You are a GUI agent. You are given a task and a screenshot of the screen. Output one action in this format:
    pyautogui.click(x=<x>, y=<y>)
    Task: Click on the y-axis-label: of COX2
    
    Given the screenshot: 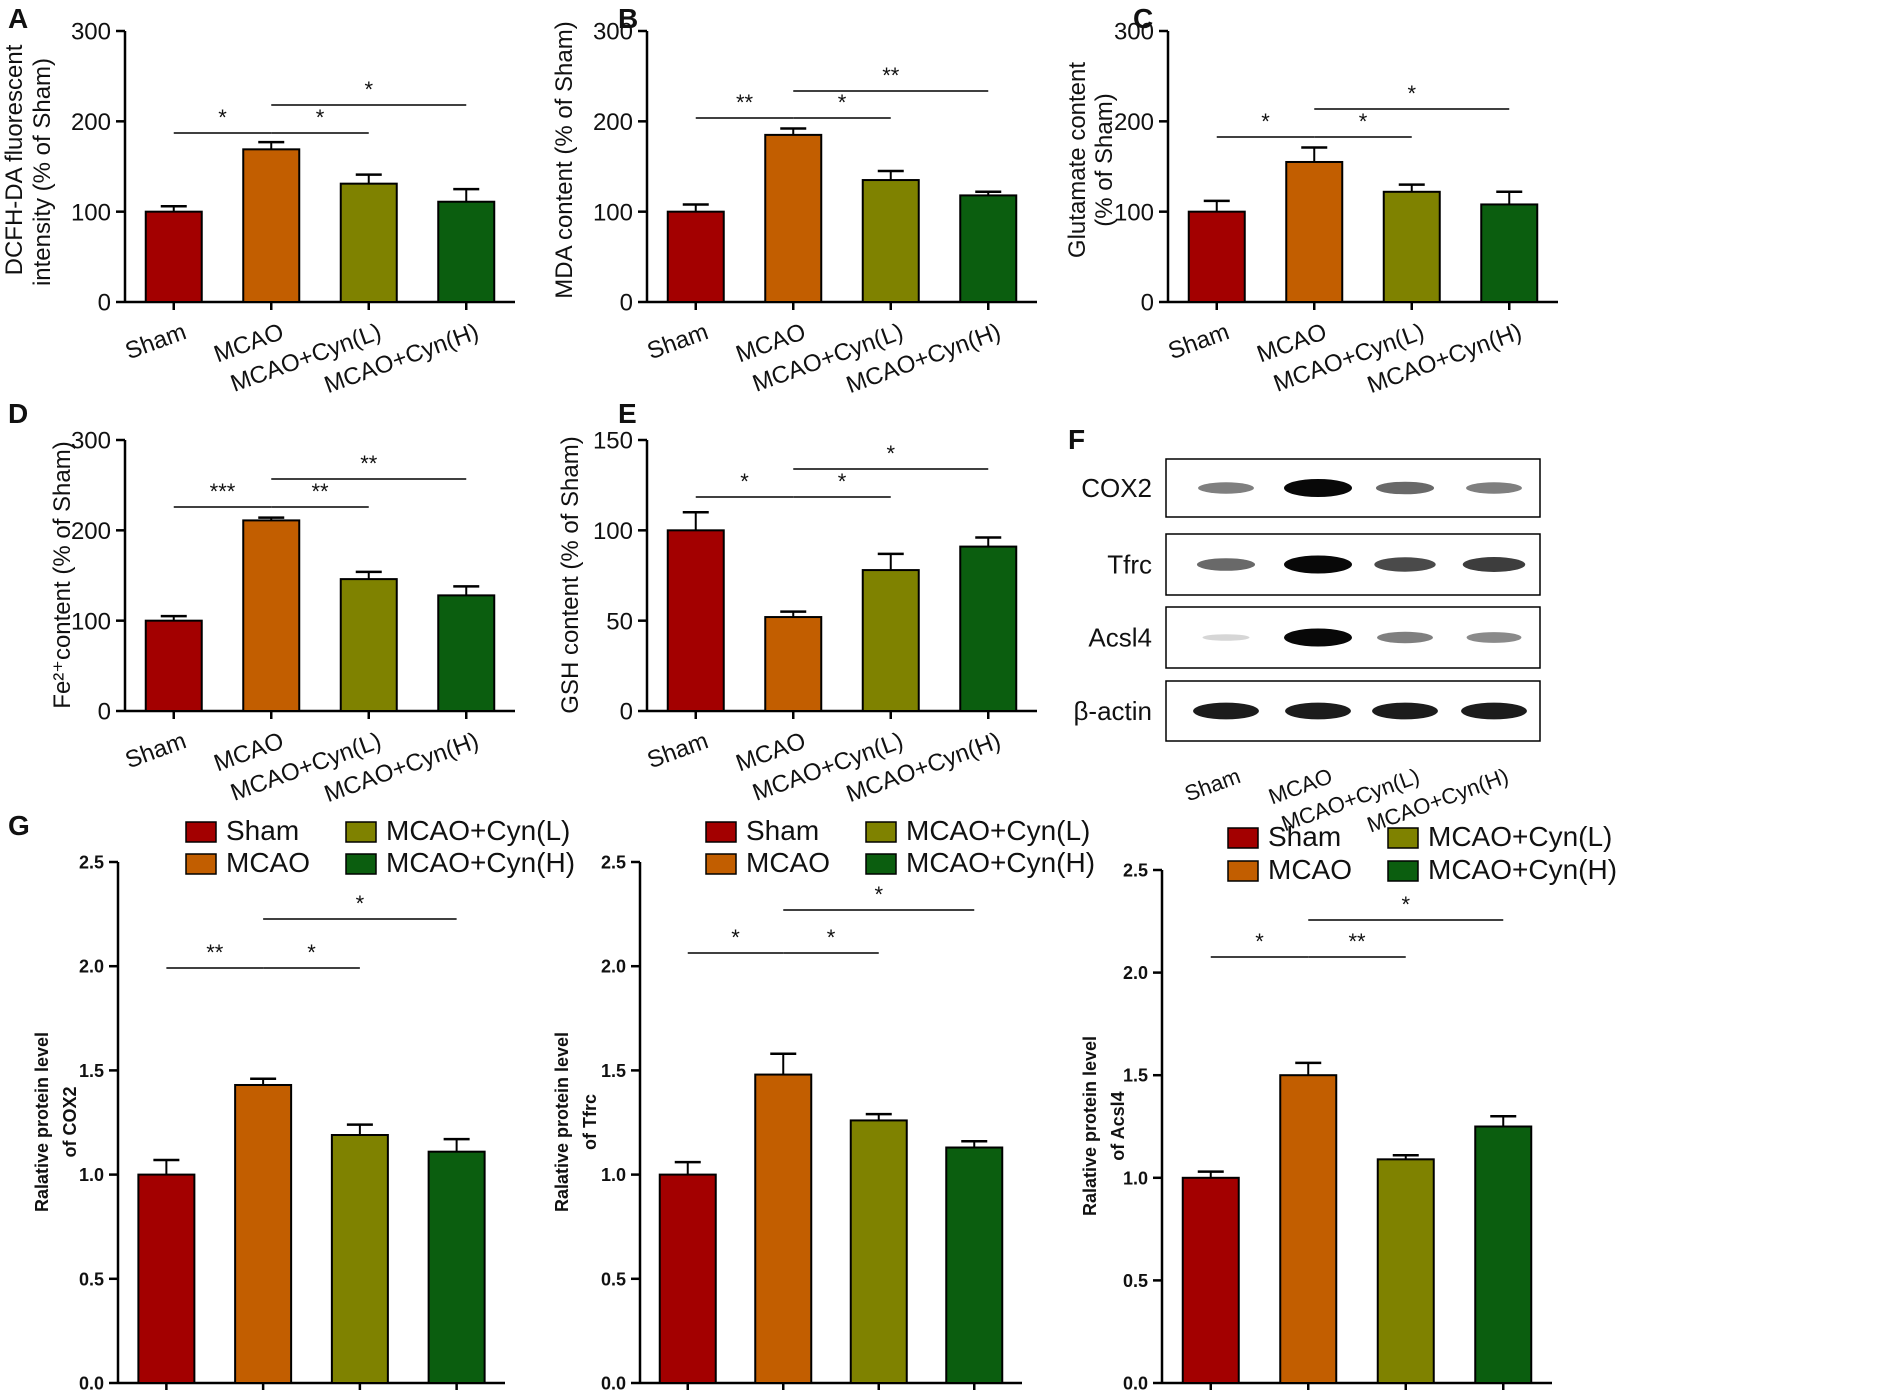 What is the action you would take?
    pyautogui.click(x=70, y=1121)
    